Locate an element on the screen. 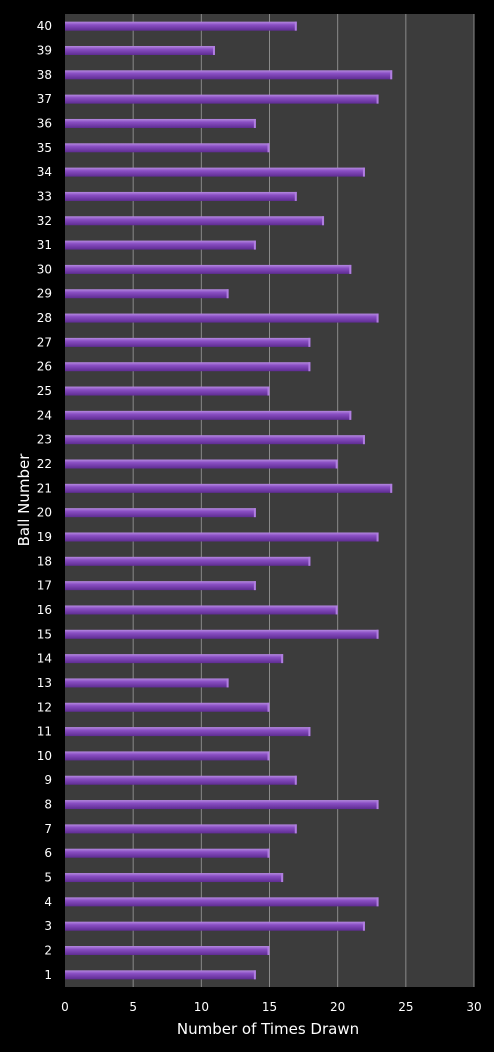 The image size is (494, 1052). x-tick-label: 30 is located at coordinates (473, 1007).